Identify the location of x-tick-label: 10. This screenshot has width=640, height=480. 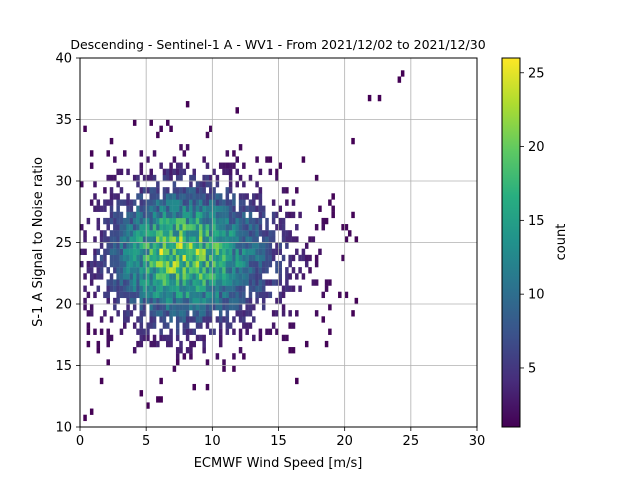
(212, 441).